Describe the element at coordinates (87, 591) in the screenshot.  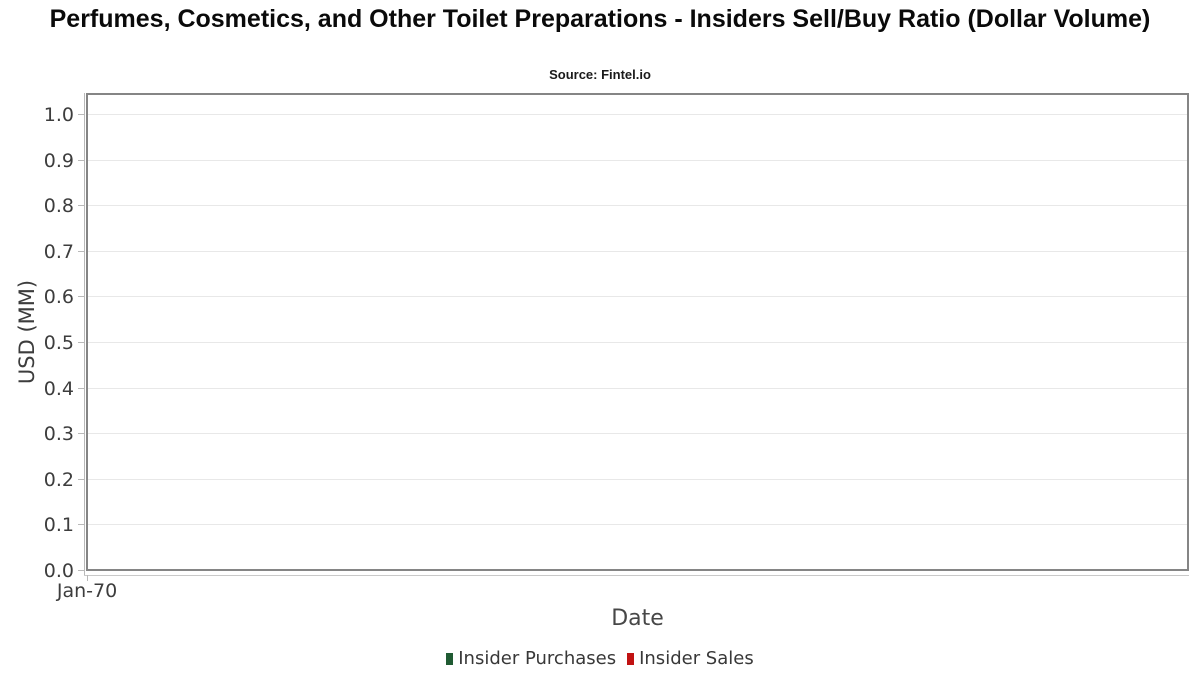
I see `x-tick-label: Jan-70` at that location.